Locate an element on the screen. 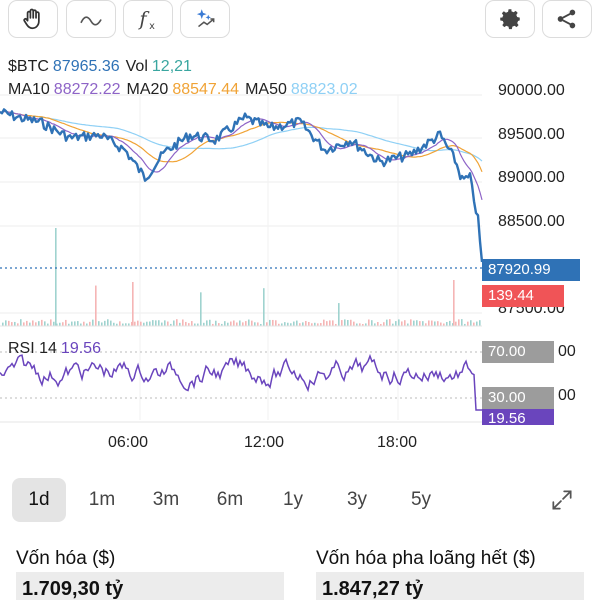  symbol-label: $BTC is located at coordinates (28, 66).